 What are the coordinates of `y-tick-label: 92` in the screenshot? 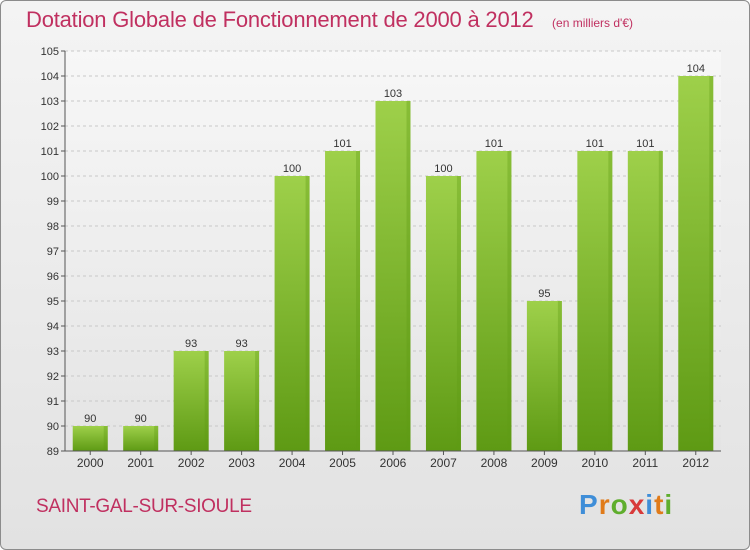 It's located at (53, 377).